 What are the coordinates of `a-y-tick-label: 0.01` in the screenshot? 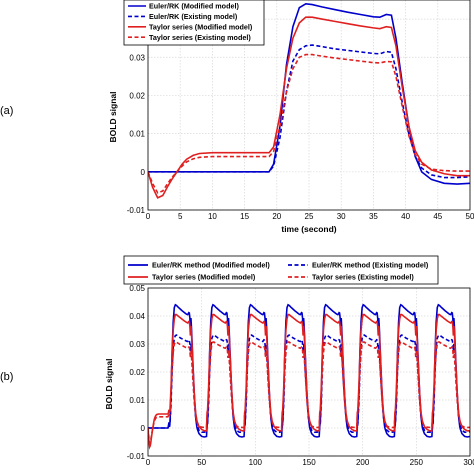 It's located at (137, 134).